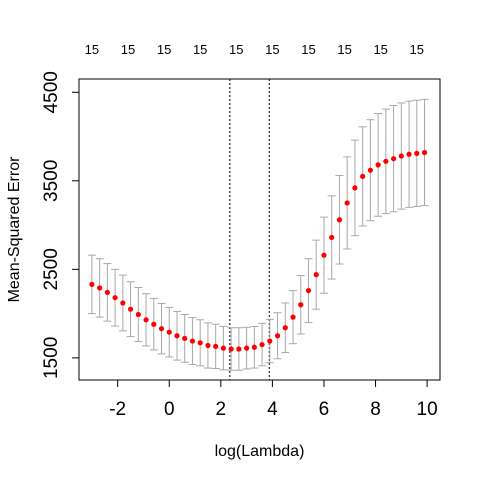  I want to click on x-tick-label: 6, so click(324, 409).